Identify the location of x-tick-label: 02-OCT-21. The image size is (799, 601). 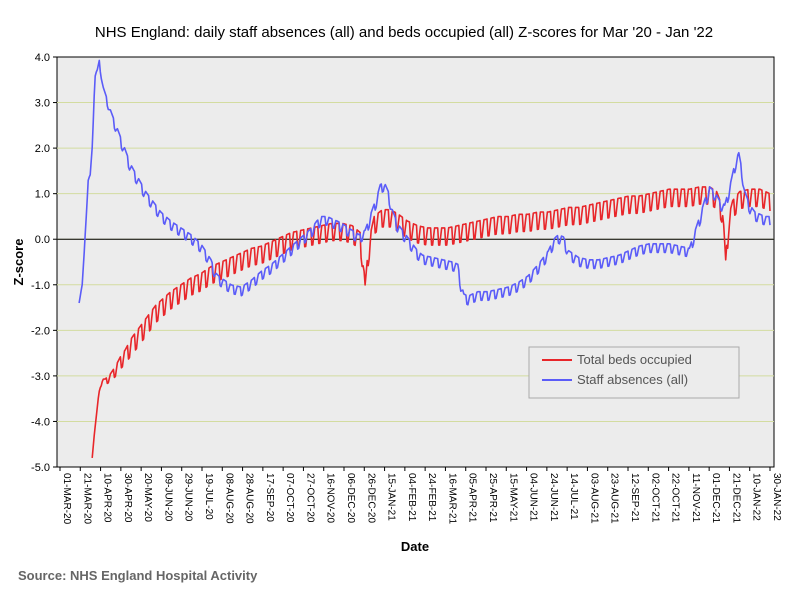
(654, 498).